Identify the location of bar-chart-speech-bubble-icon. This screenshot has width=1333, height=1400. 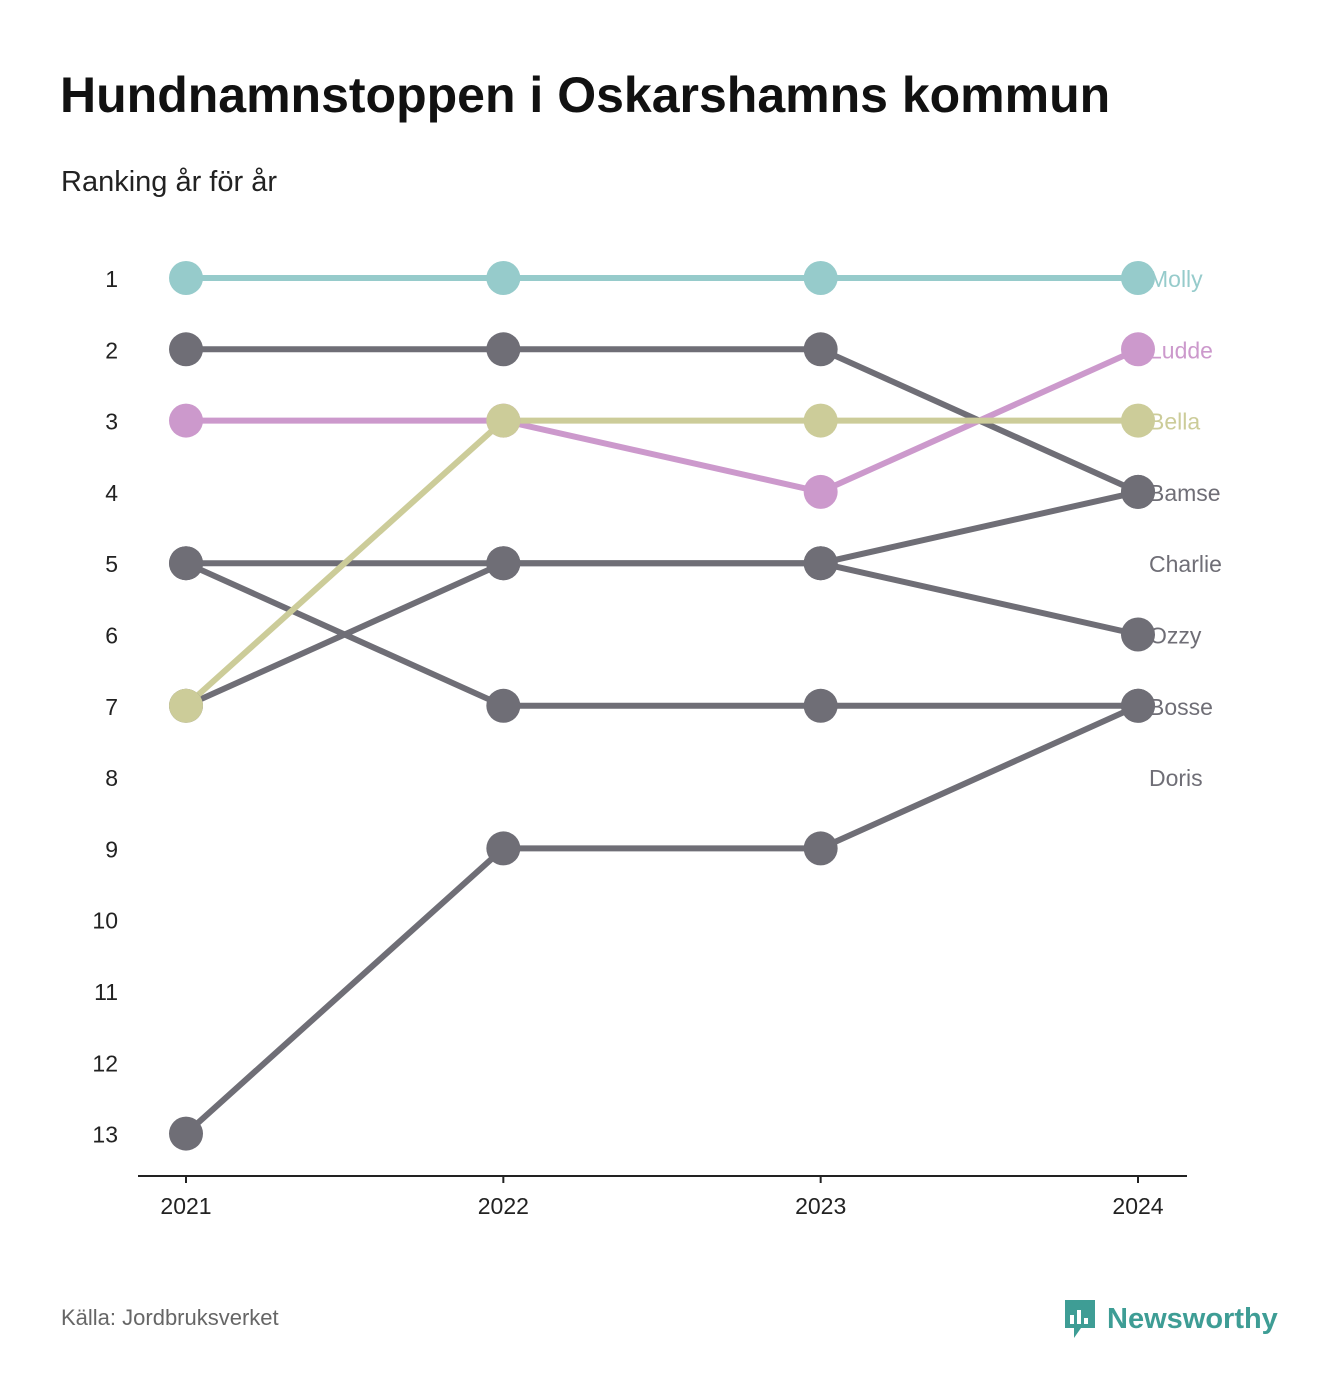
(1080, 1319).